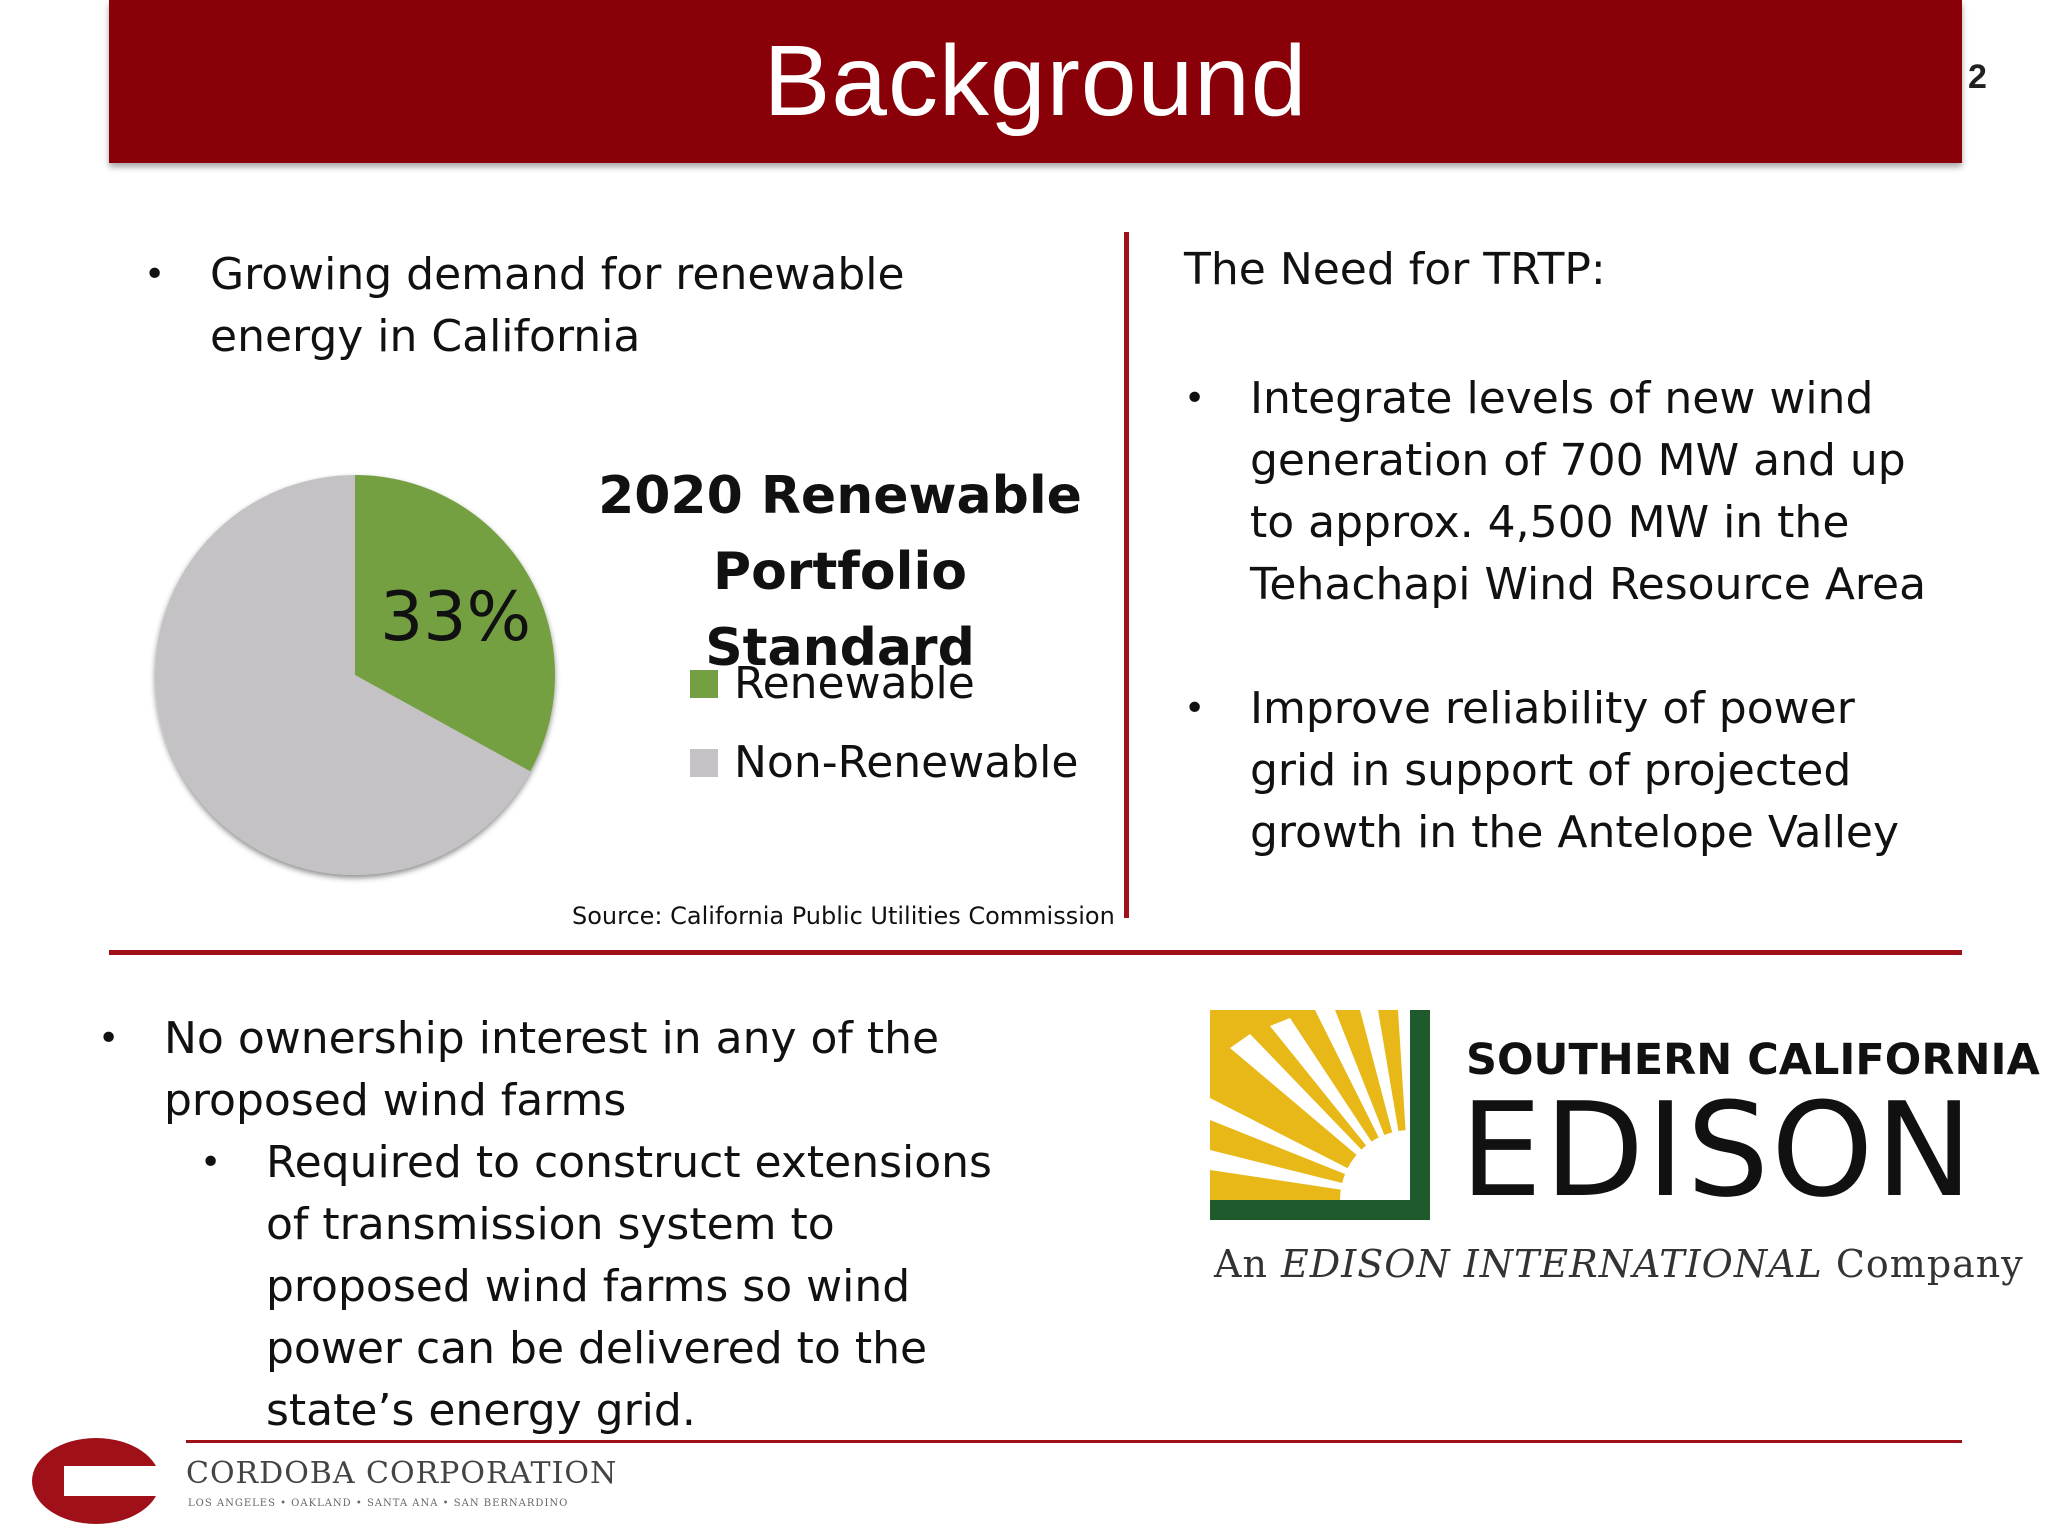  I want to click on chart-title: 2020 Renewable Portfolio Standard, so click(840, 572).